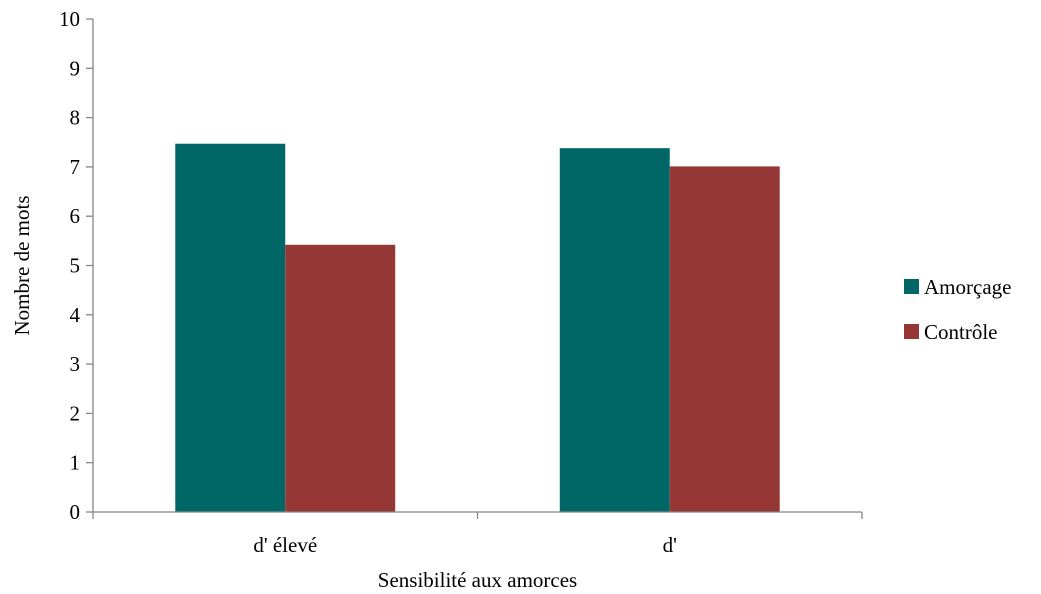 This screenshot has width=1041, height=594. Describe the element at coordinates (75, 364) in the screenshot. I see `y-tick-label: 3` at that location.